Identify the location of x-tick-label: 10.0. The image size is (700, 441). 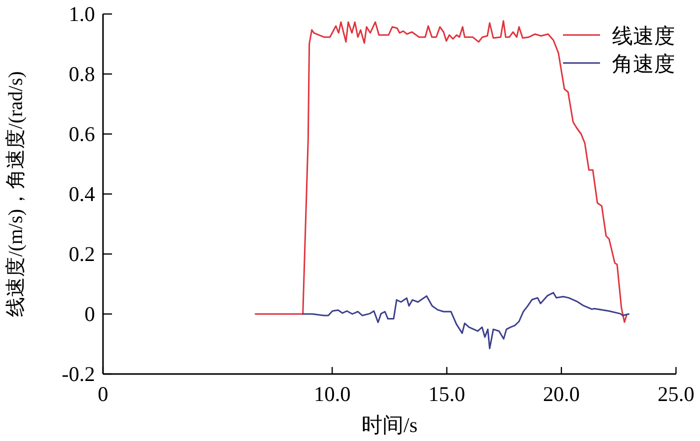
(332, 394).